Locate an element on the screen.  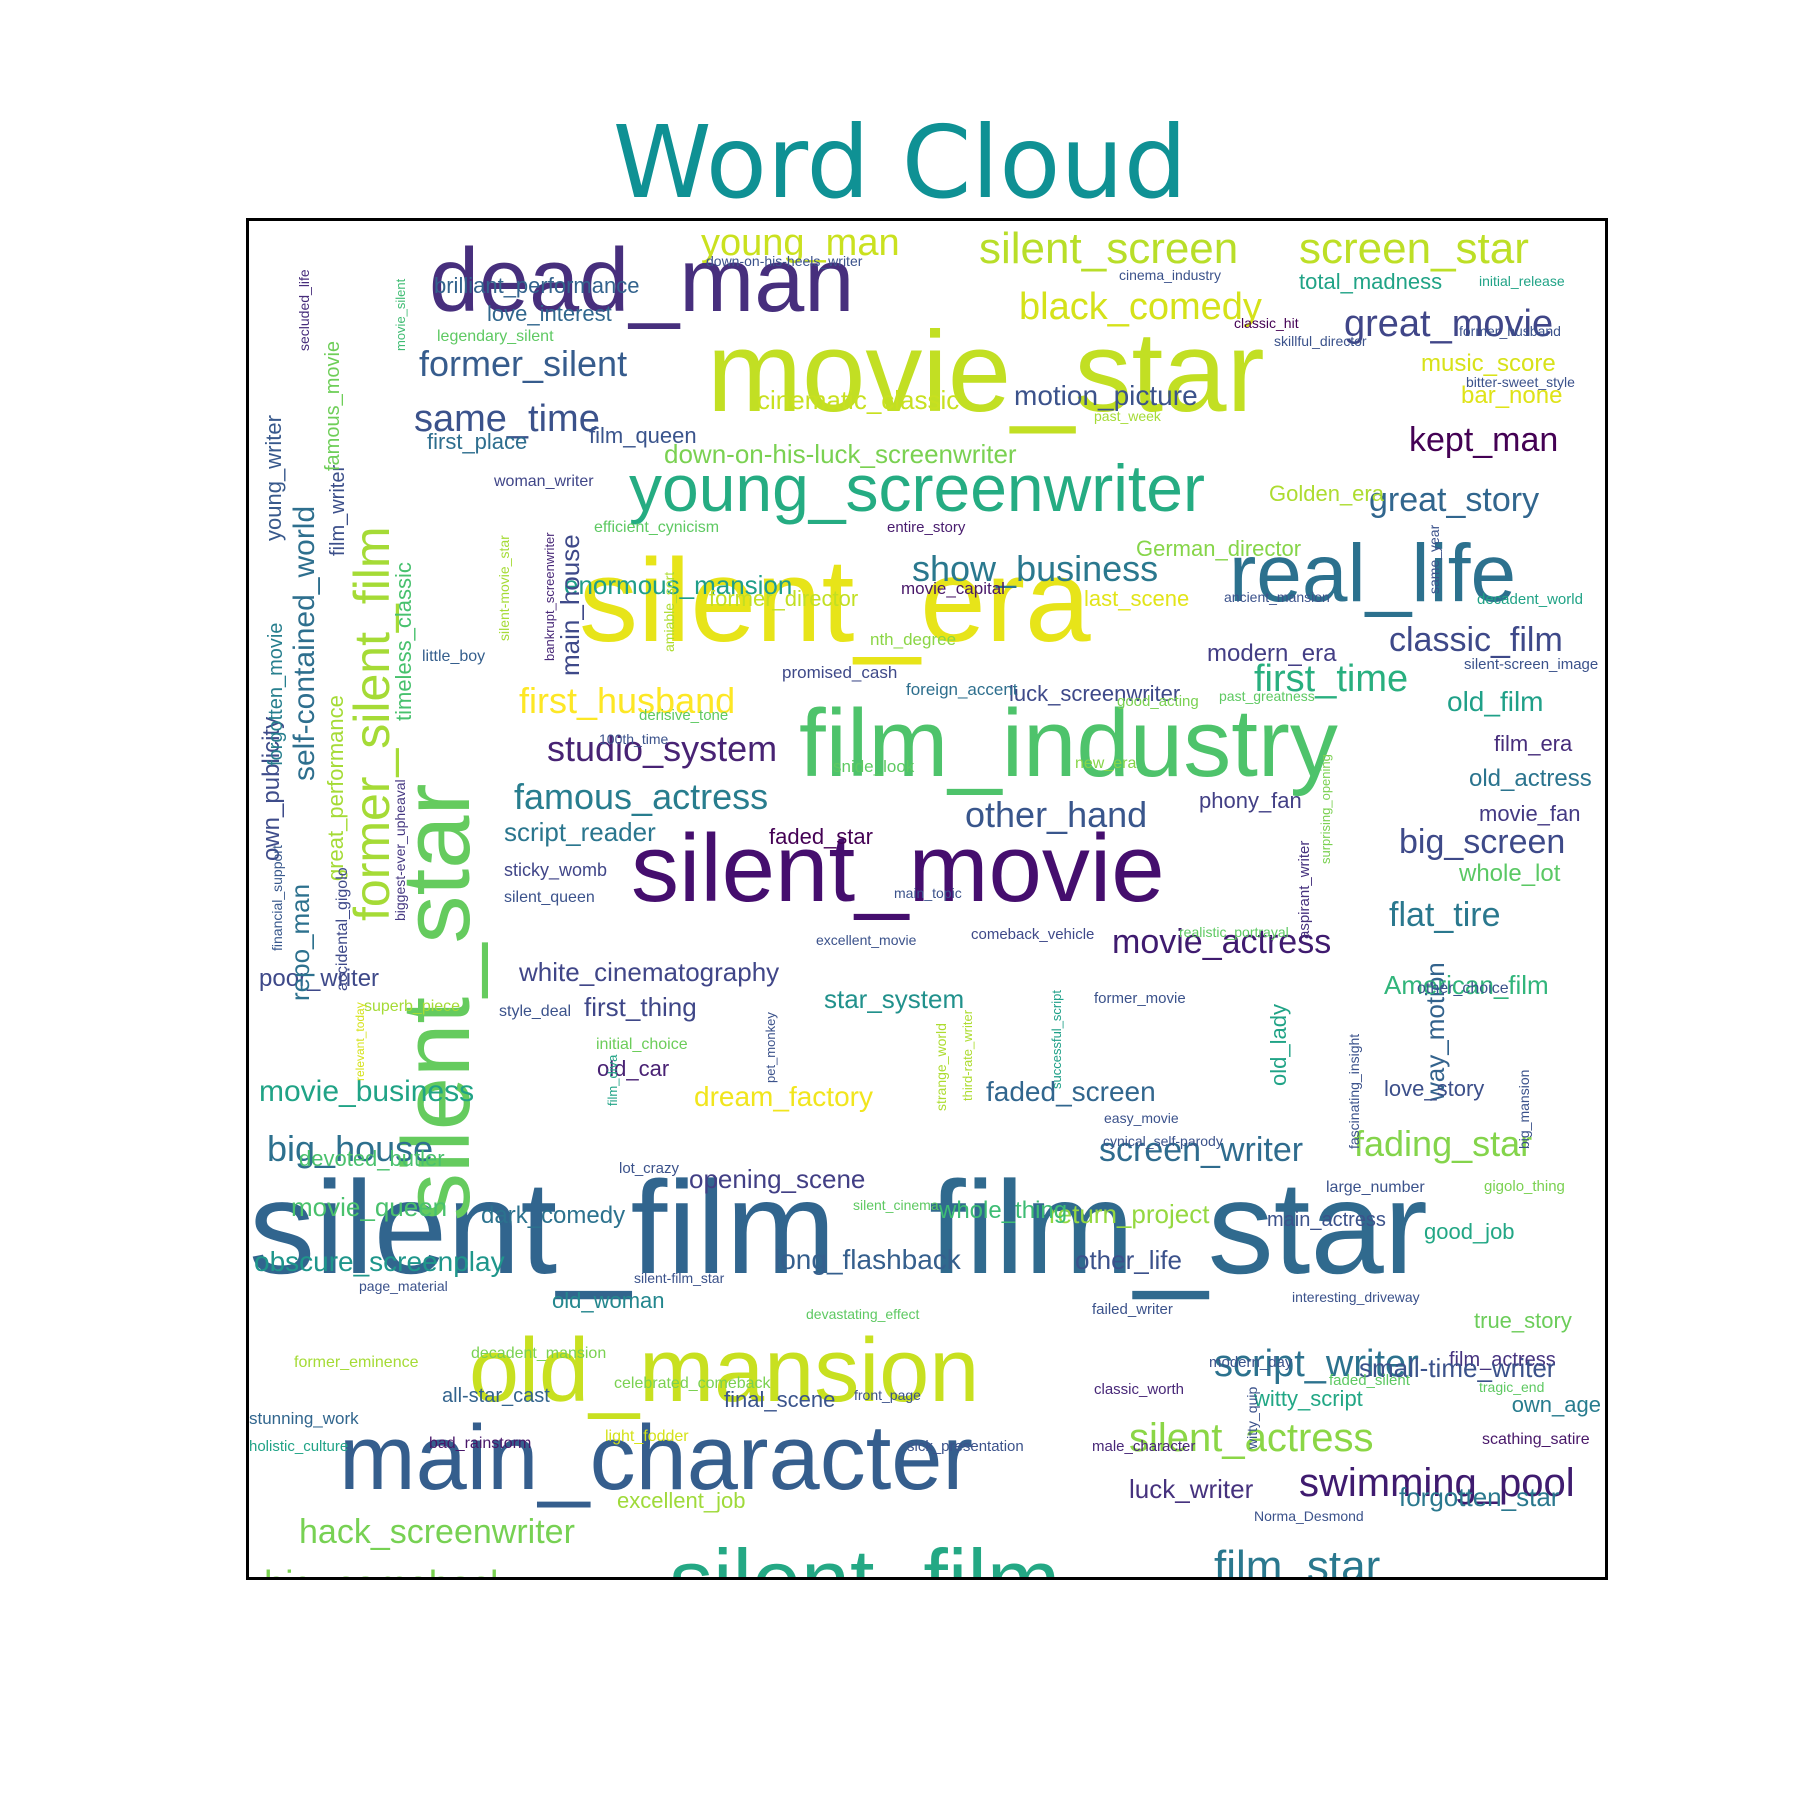
word-music-score: music_score is located at coordinates (1488, 363).